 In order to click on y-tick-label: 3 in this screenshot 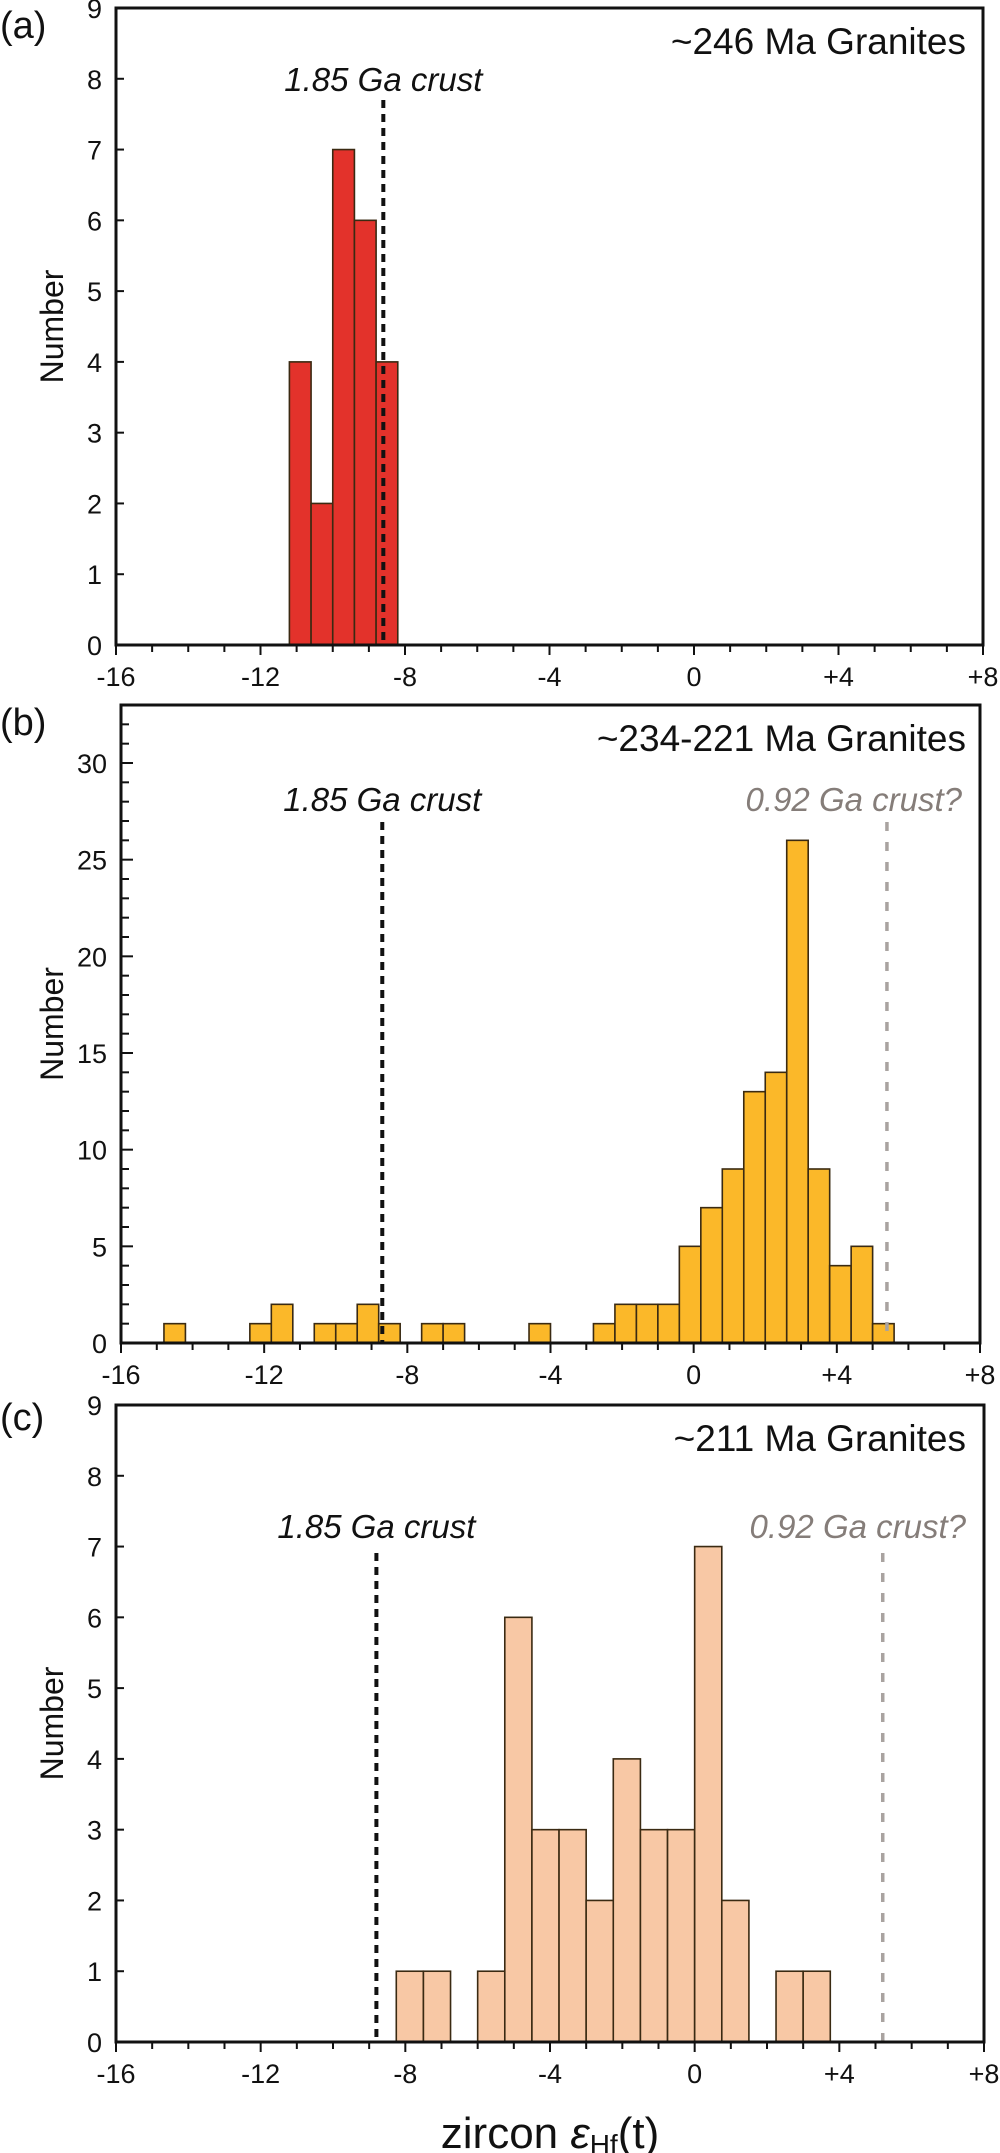, I will do `click(94, 1831)`.